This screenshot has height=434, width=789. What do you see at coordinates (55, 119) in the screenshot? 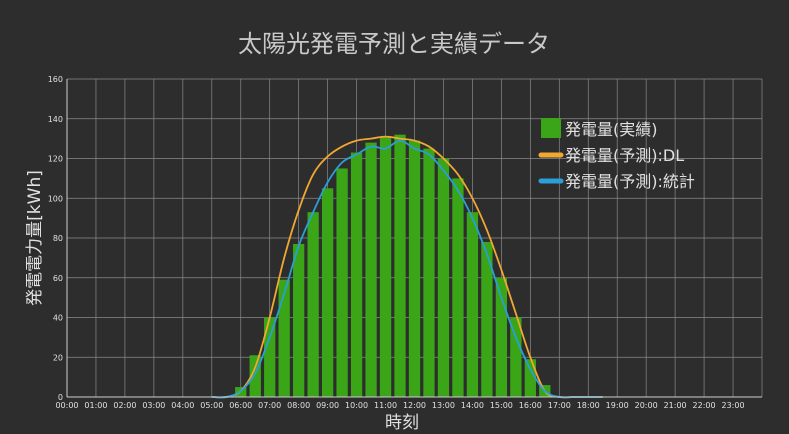
I see `y-tick-label: 140` at bounding box center [55, 119].